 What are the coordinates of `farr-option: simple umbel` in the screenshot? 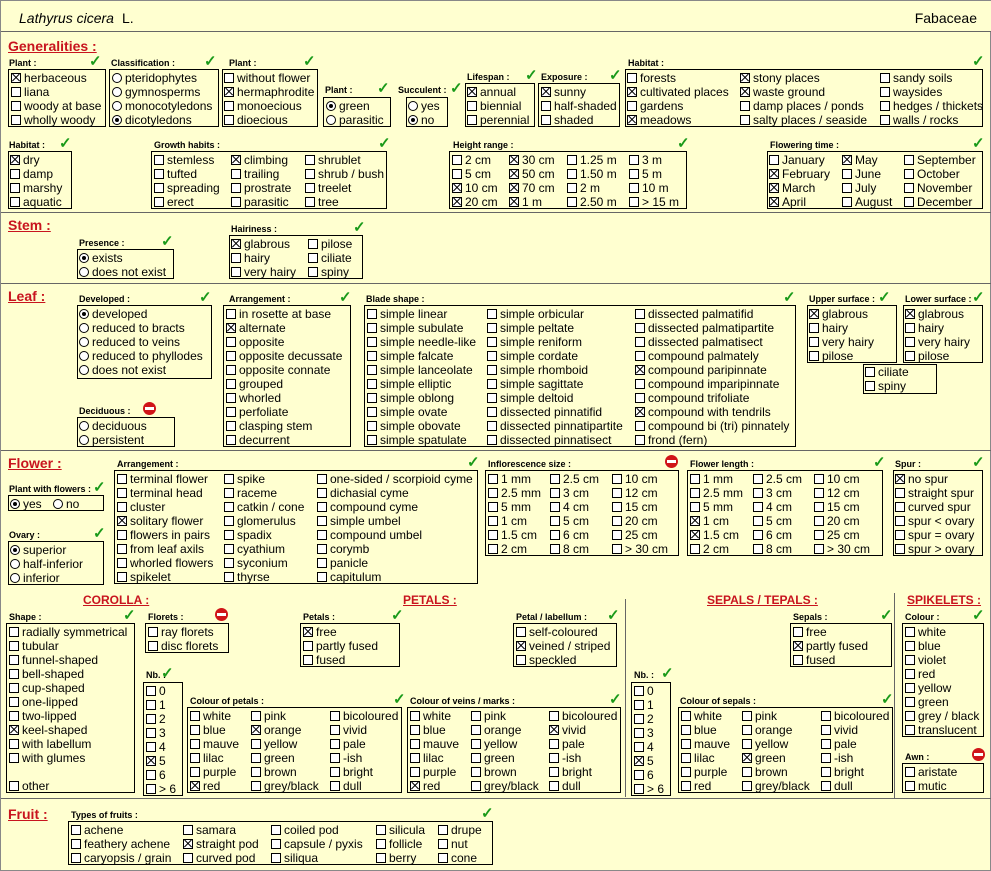 It's located at (359, 521).